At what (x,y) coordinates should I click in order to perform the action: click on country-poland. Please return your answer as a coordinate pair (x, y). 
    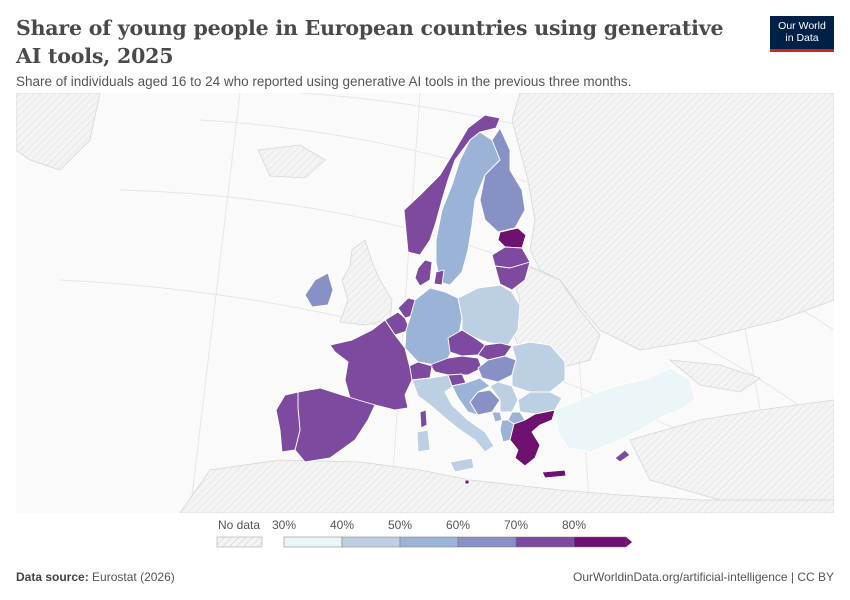
    Looking at the image, I should click on (489, 315).